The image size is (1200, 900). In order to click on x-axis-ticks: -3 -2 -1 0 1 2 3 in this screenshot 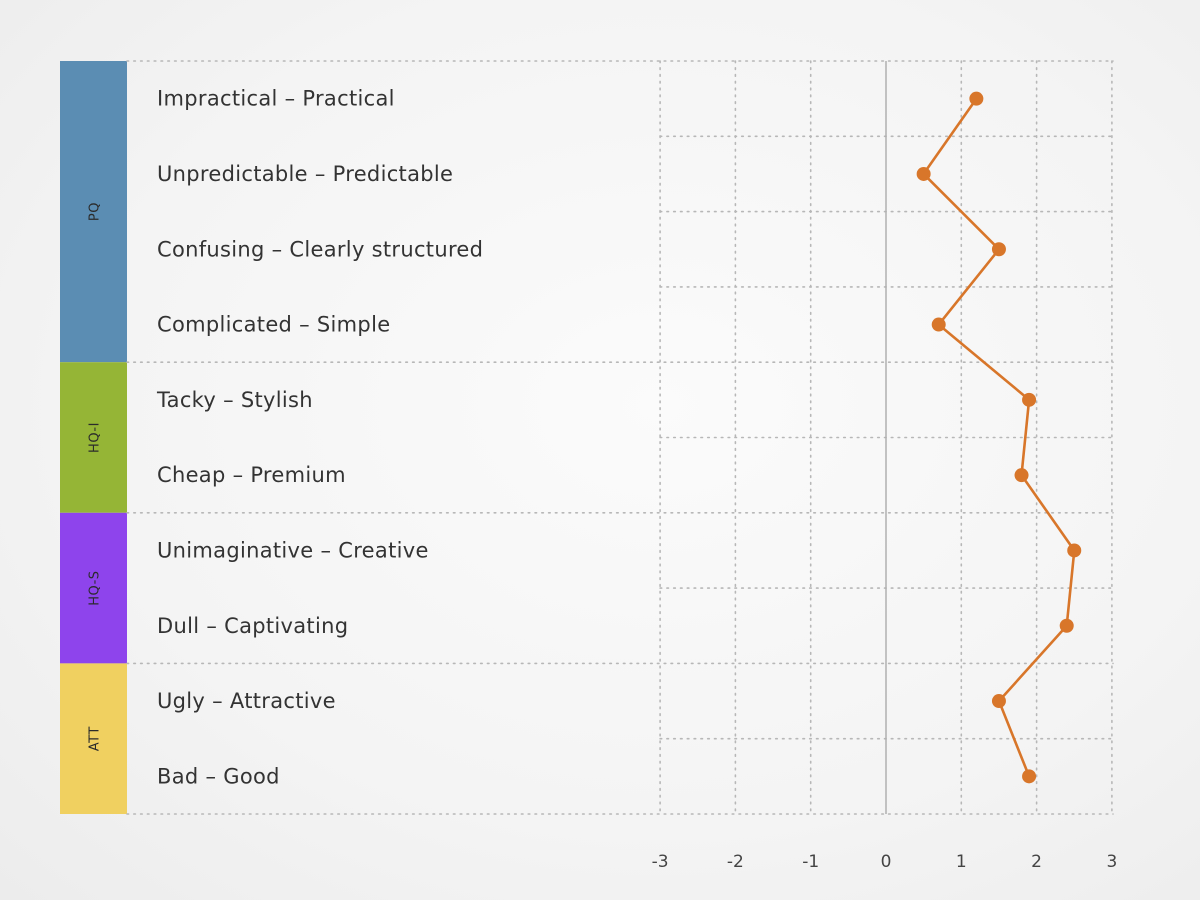, I will do `click(885, 862)`.